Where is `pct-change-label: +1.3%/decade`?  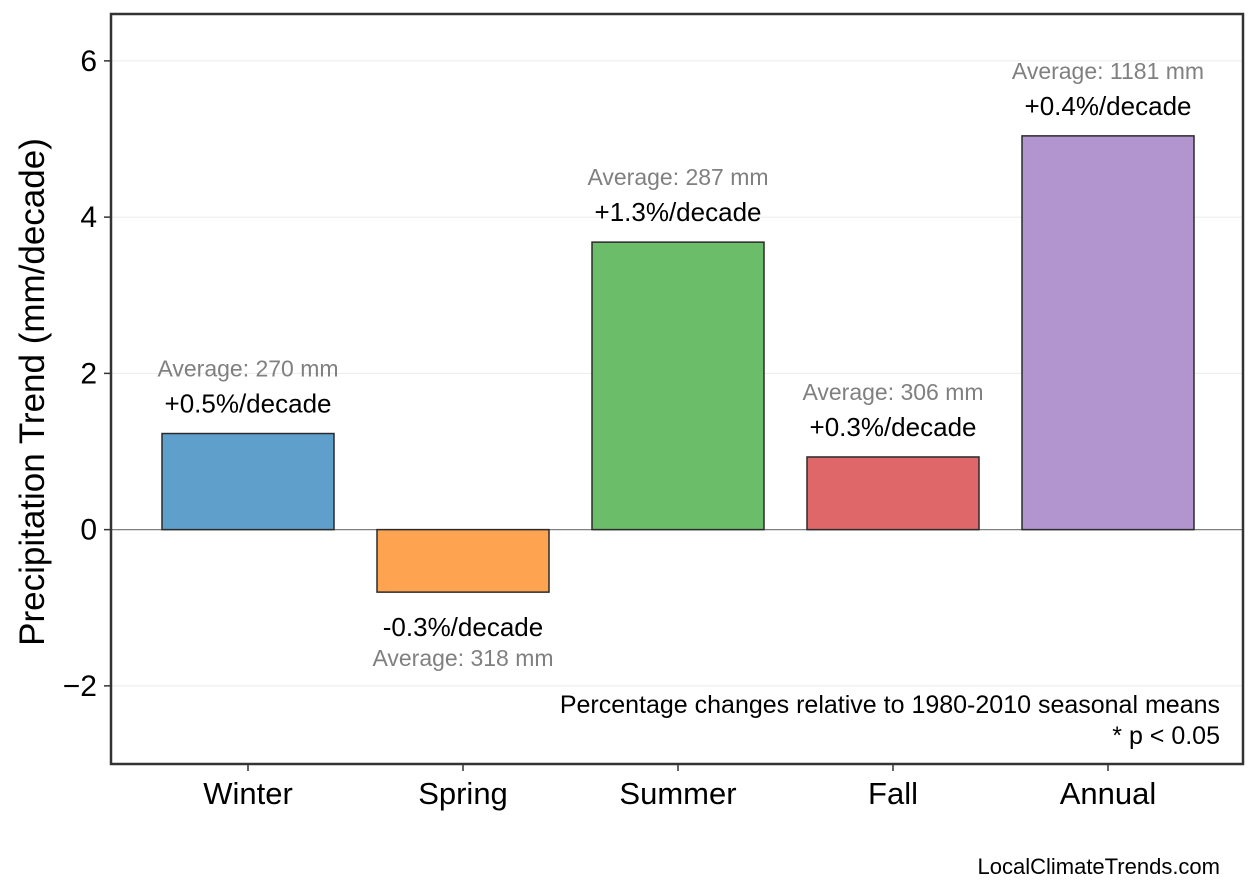
pct-change-label: +1.3%/decade is located at coordinates (678, 212).